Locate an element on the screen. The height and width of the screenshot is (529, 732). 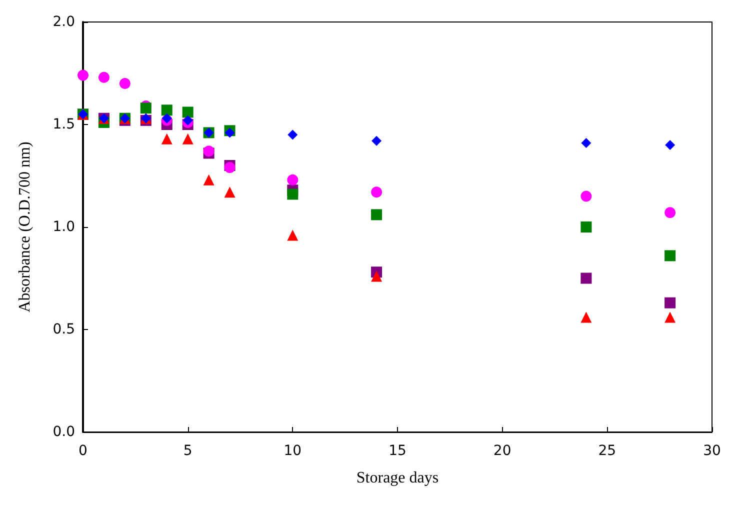
x-tick-label: 30 is located at coordinates (712, 451).